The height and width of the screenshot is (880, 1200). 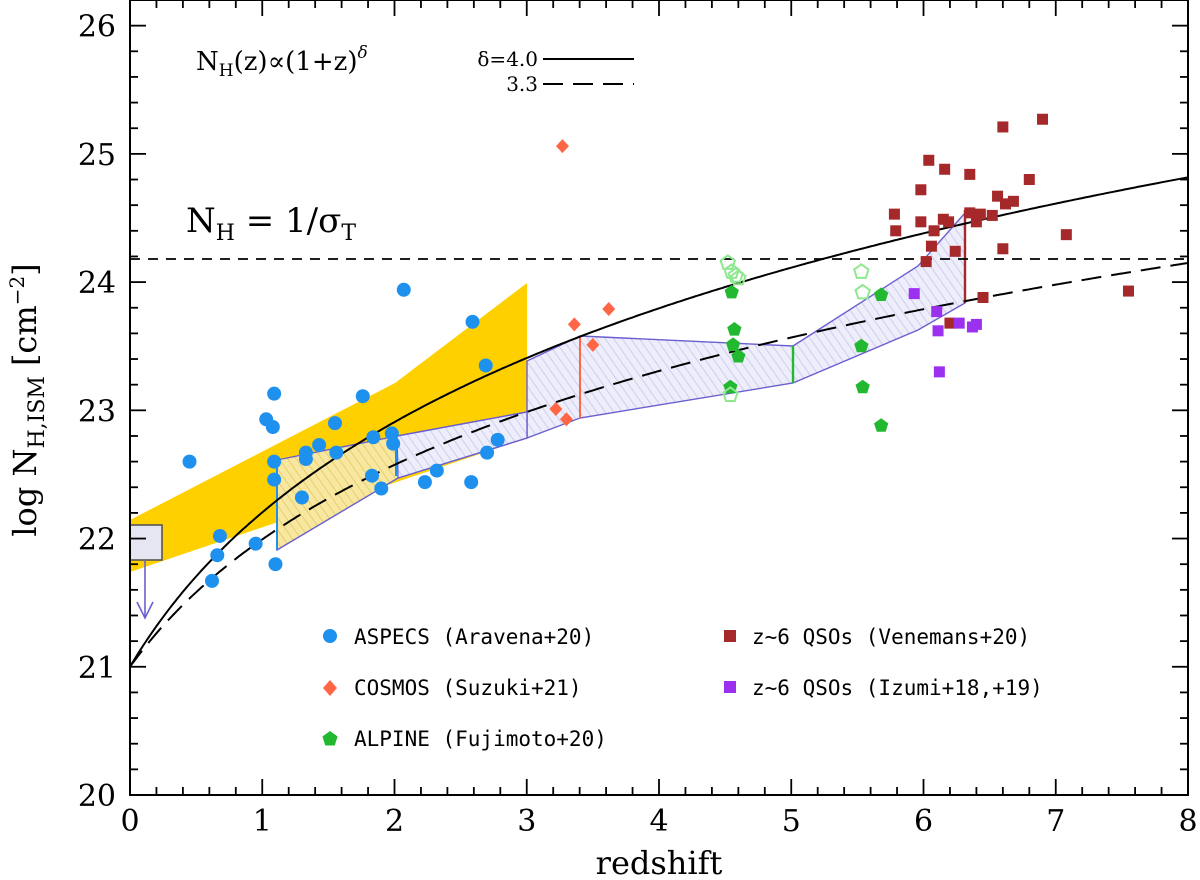 I want to click on svg-text: ASPECS (Aravena+20), so click(x=474, y=637).